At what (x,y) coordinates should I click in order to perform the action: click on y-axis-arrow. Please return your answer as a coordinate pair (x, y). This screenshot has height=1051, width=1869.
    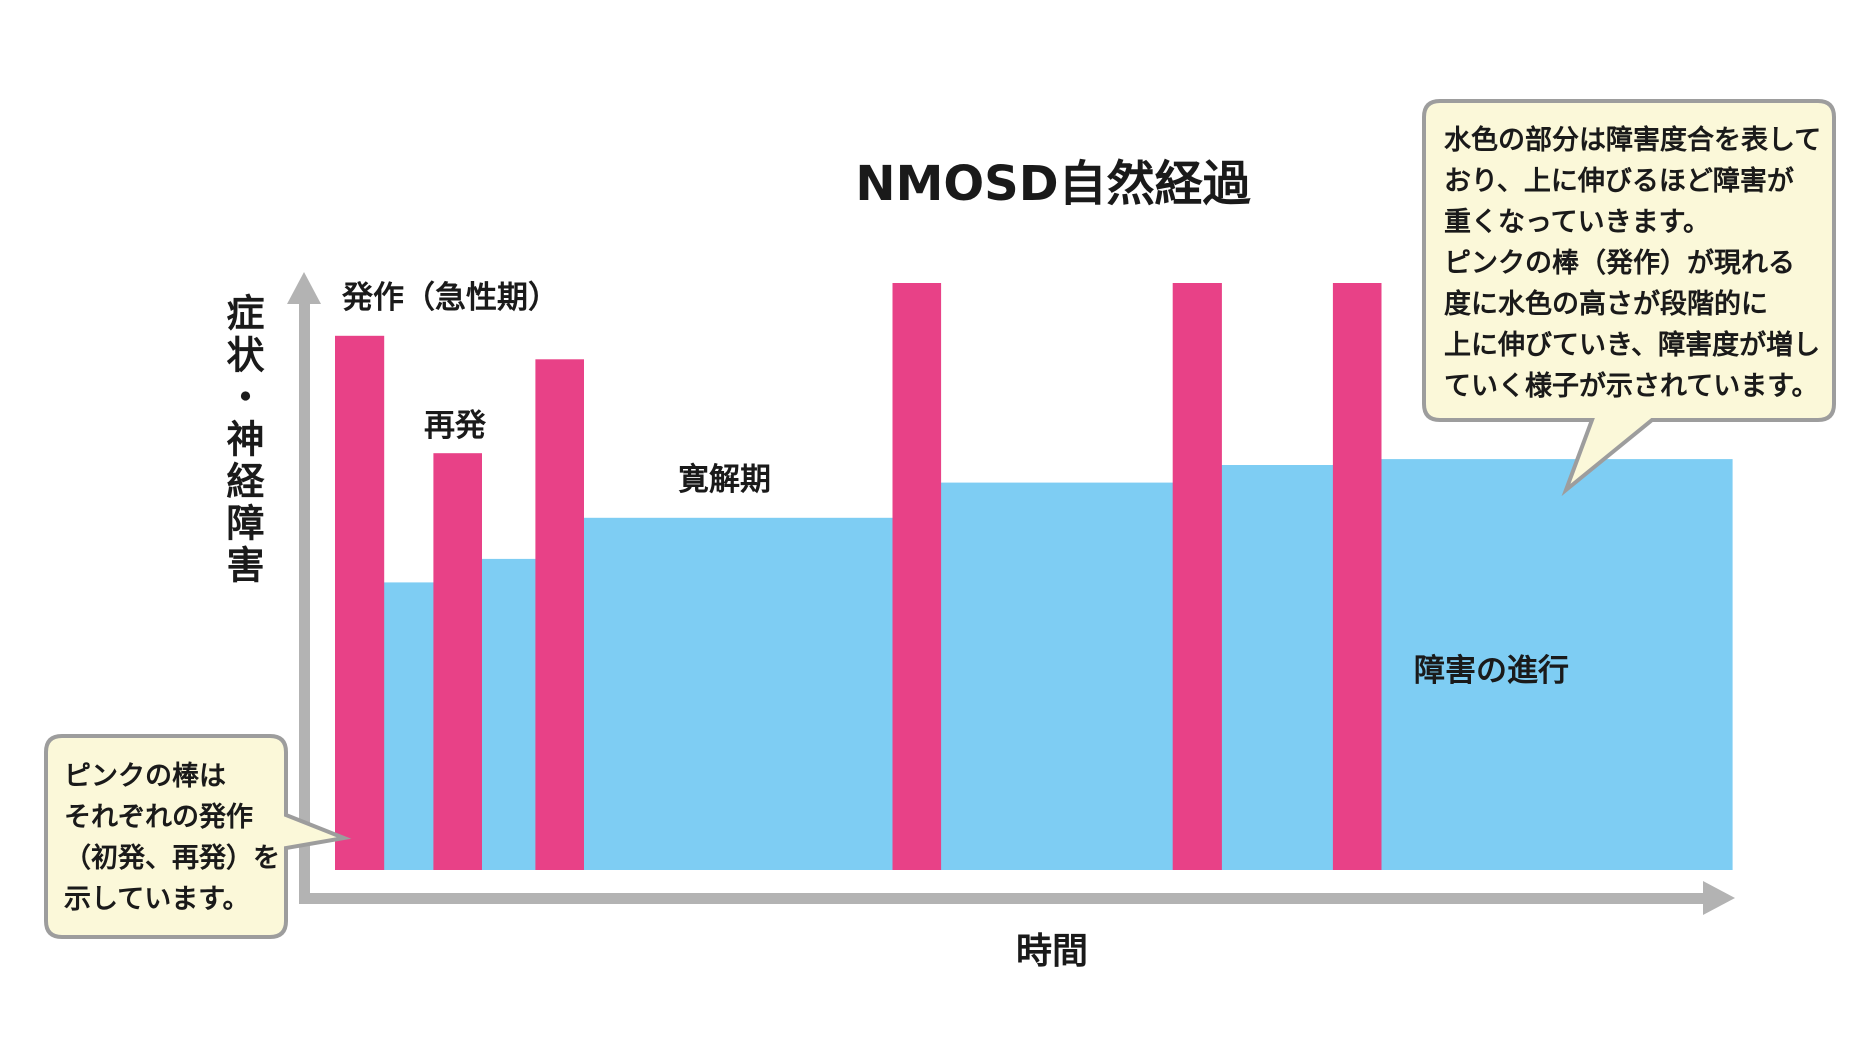
    Looking at the image, I should click on (304, 288).